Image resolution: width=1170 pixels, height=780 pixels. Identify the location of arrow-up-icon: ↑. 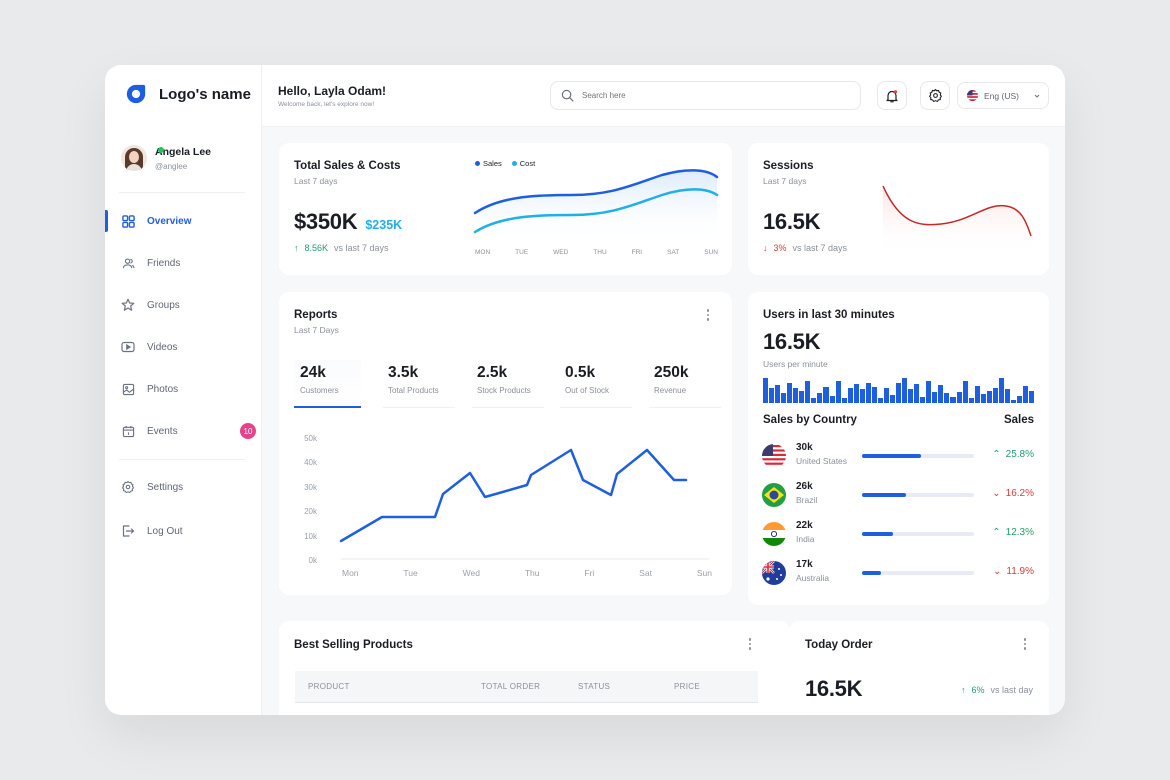
(296, 248).